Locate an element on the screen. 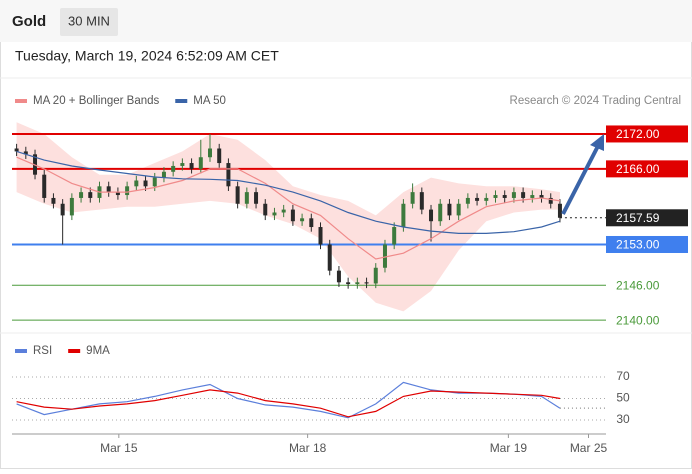 The height and width of the screenshot is (474, 692). legend-label: 9MA is located at coordinates (98, 351).